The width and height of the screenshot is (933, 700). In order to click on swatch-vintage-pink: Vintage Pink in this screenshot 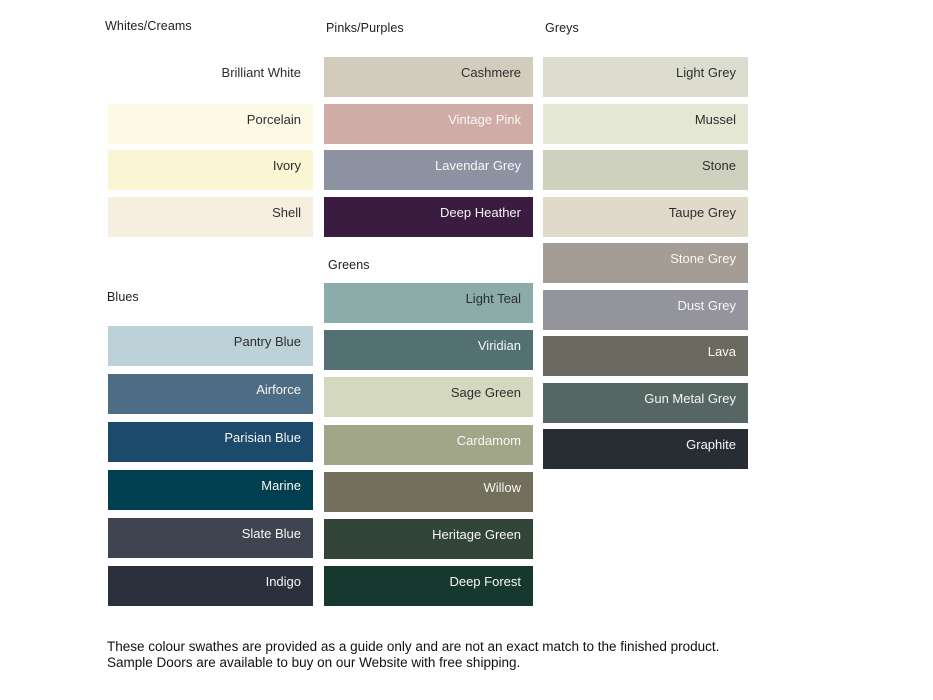, I will do `click(428, 123)`.